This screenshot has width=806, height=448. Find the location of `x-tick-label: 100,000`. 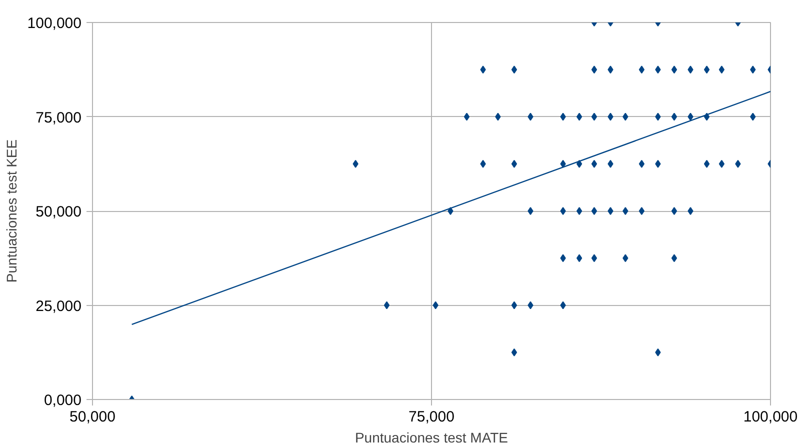

x-tick-label: 100,000 is located at coordinates (770, 417).